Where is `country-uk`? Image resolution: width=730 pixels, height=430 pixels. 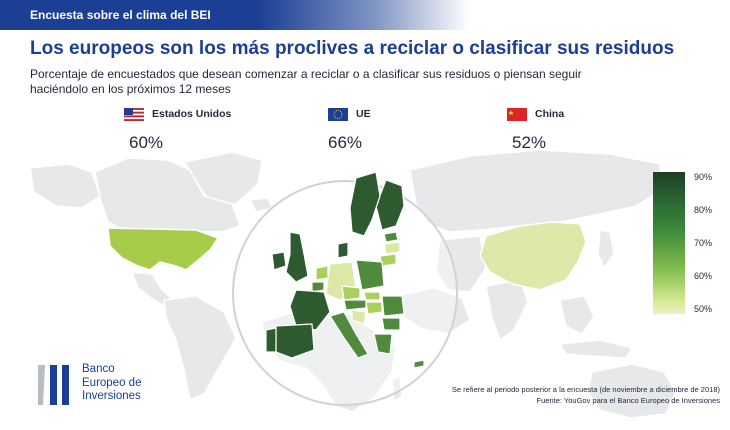
country-uk is located at coordinates (297, 257).